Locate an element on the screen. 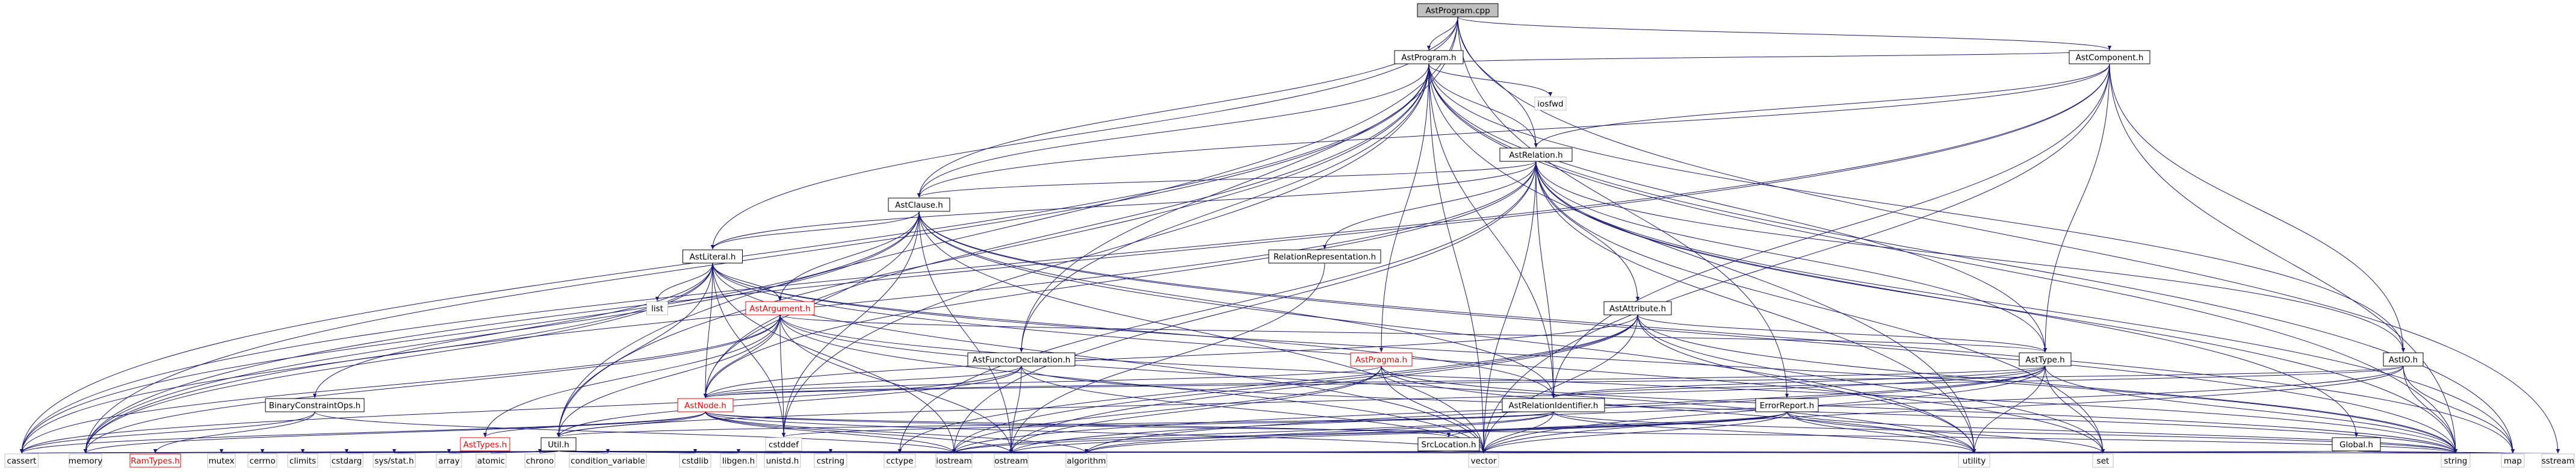  node-array: array is located at coordinates (449, 460).